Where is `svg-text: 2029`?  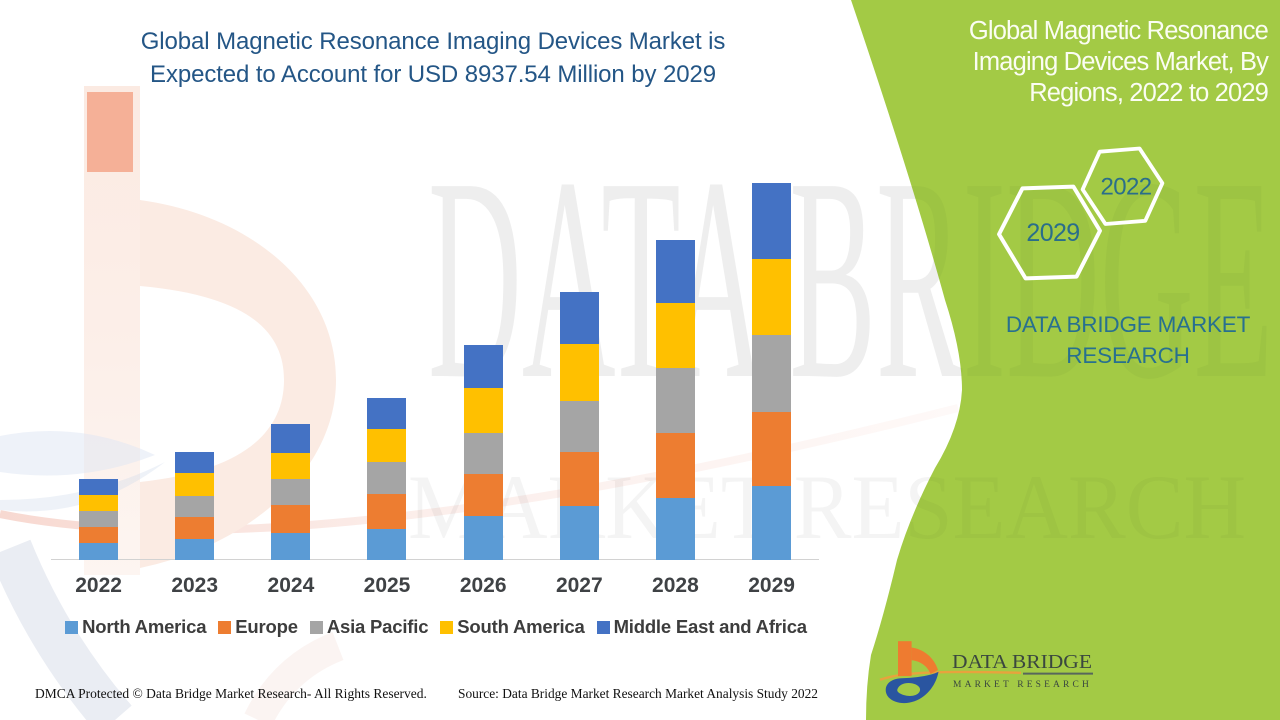
svg-text: 2029 is located at coordinates (1052, 233).